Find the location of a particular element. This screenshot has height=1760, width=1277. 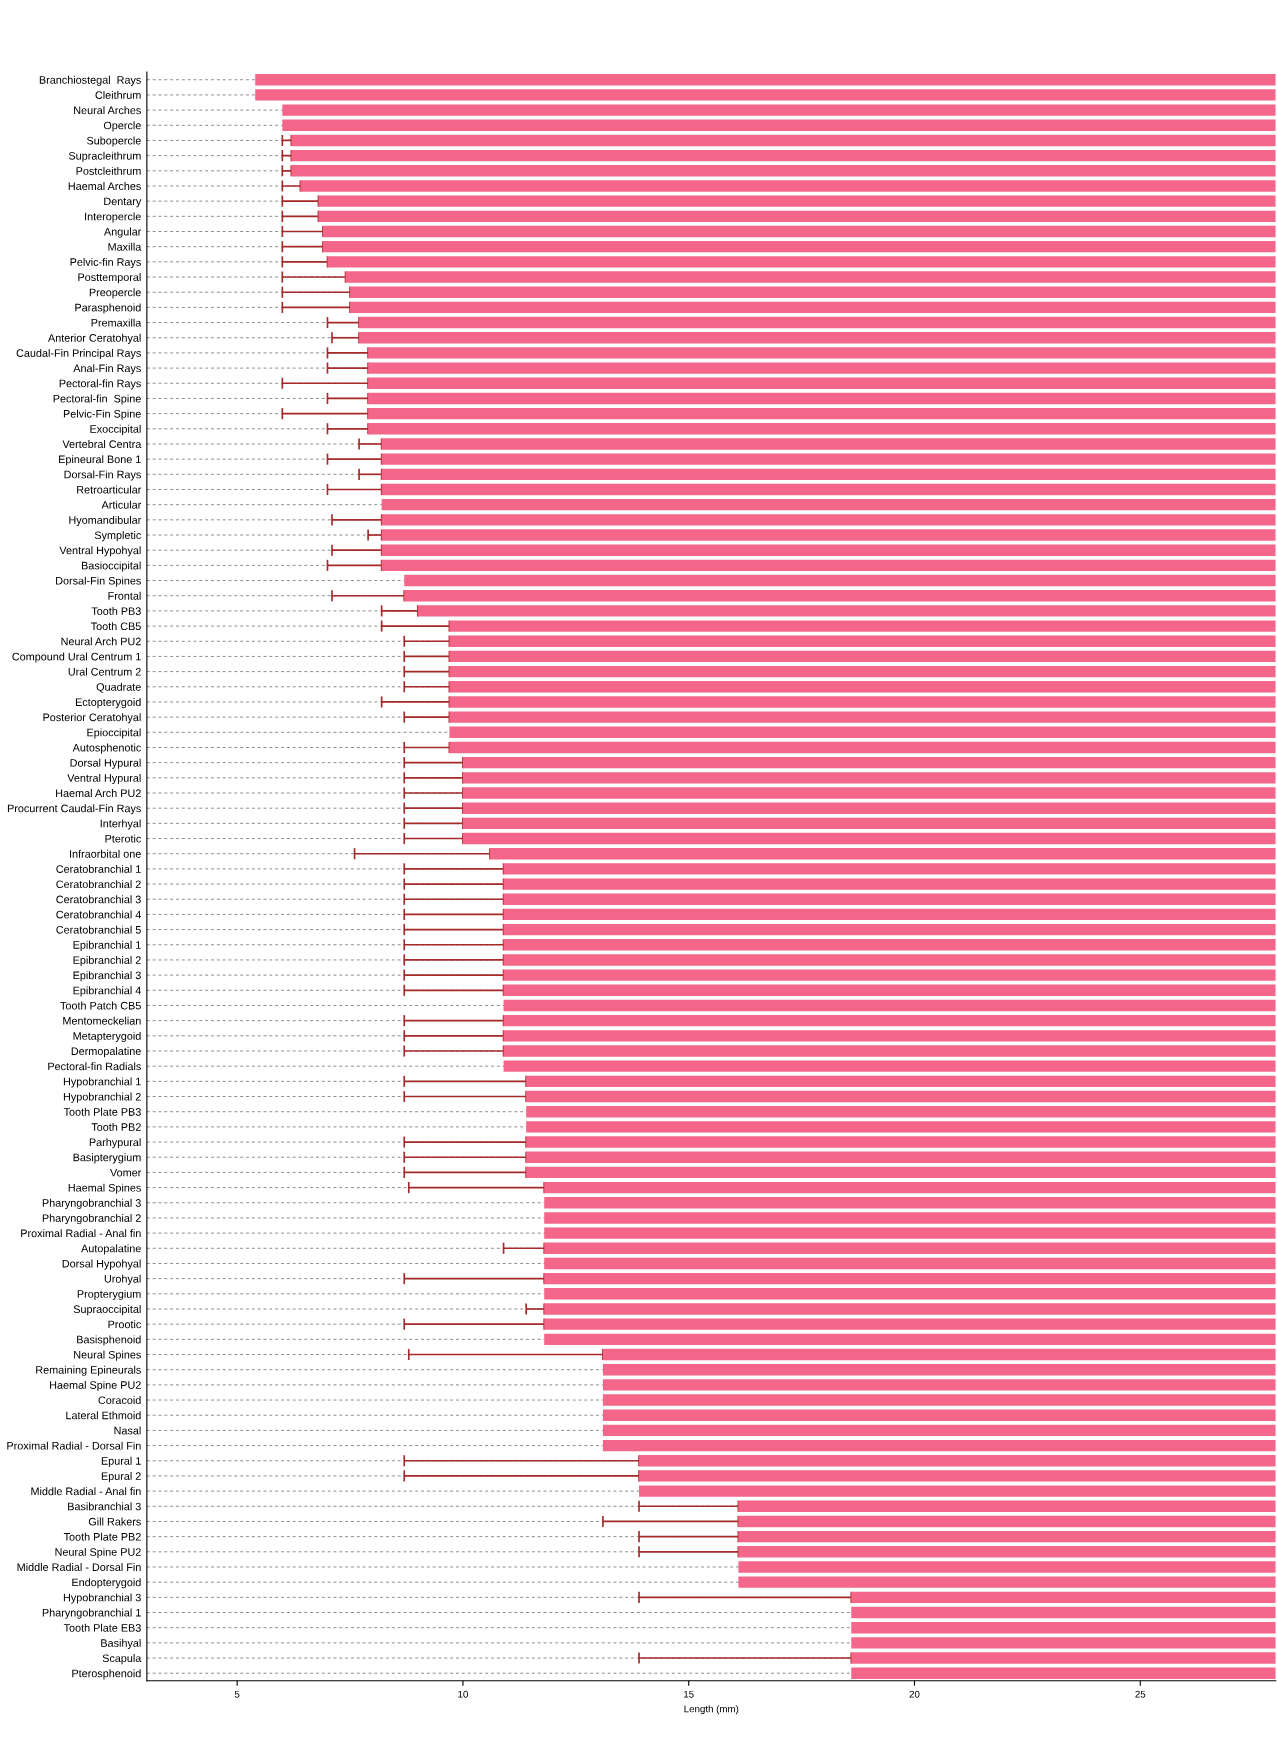

y-tick-label: Subopercle is located at coordinates (113, 141).